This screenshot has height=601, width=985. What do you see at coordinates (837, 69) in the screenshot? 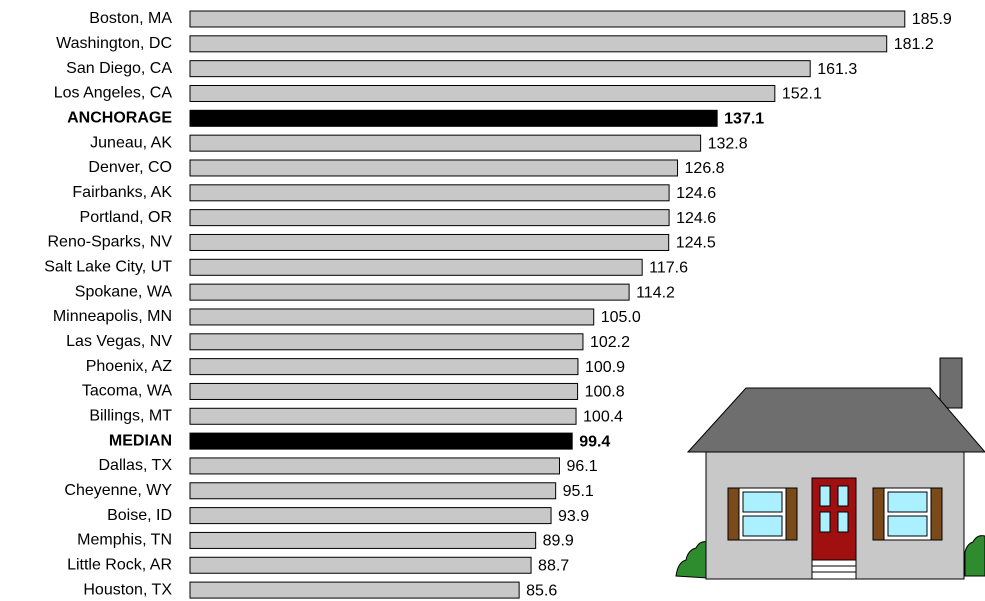
I see `value-label: 161.3` at bounding box center [837, 69].